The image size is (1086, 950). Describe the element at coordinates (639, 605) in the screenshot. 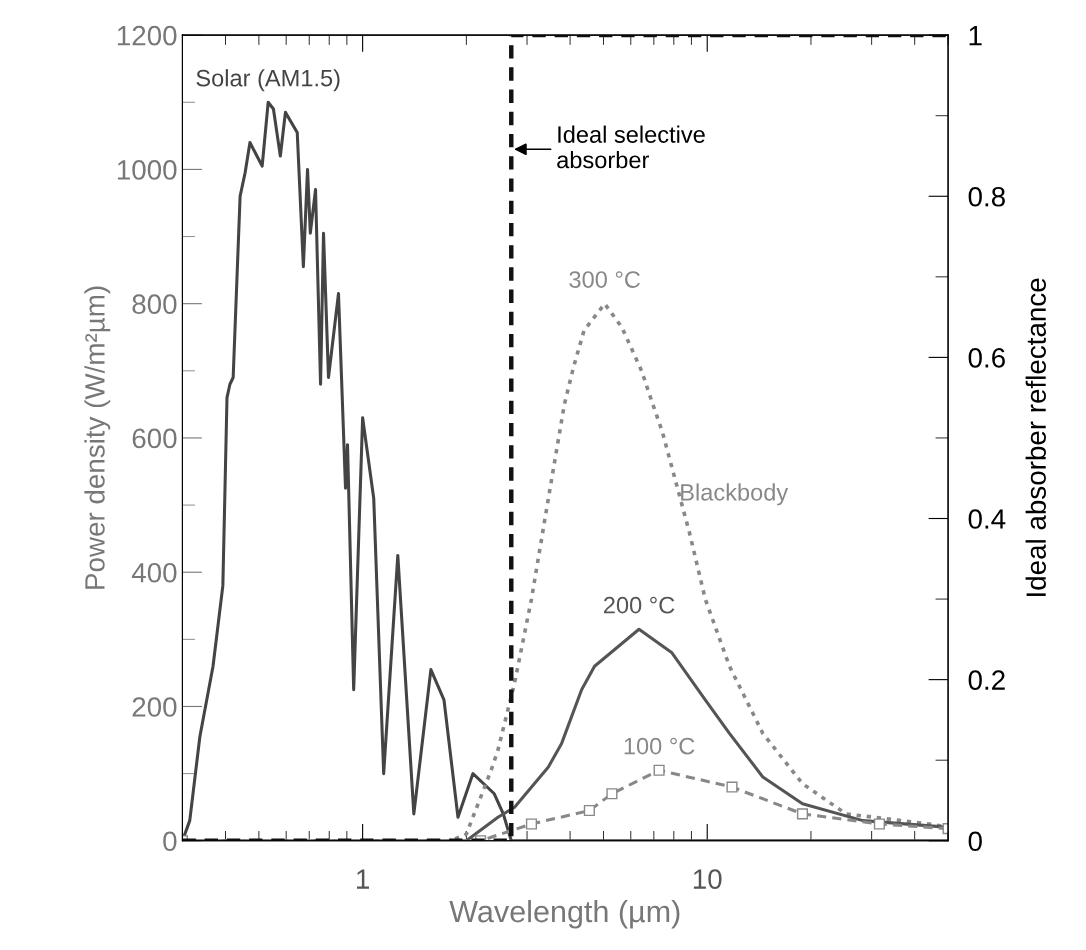

I see `series-label: 200 °C` at that location.